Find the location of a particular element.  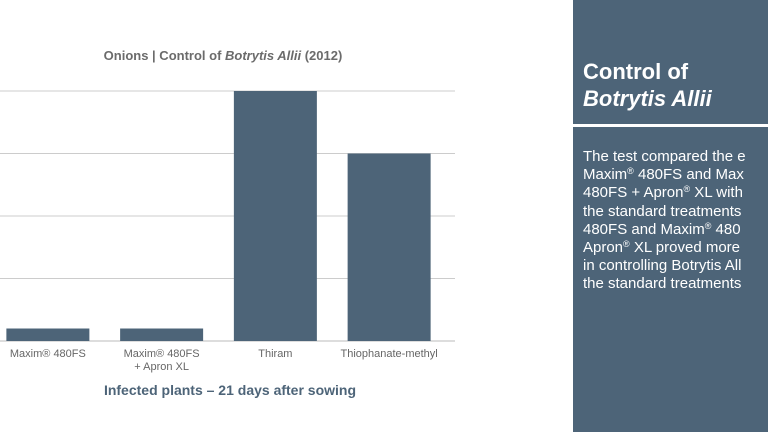

panel-divider is located at coordinates (670, 125).